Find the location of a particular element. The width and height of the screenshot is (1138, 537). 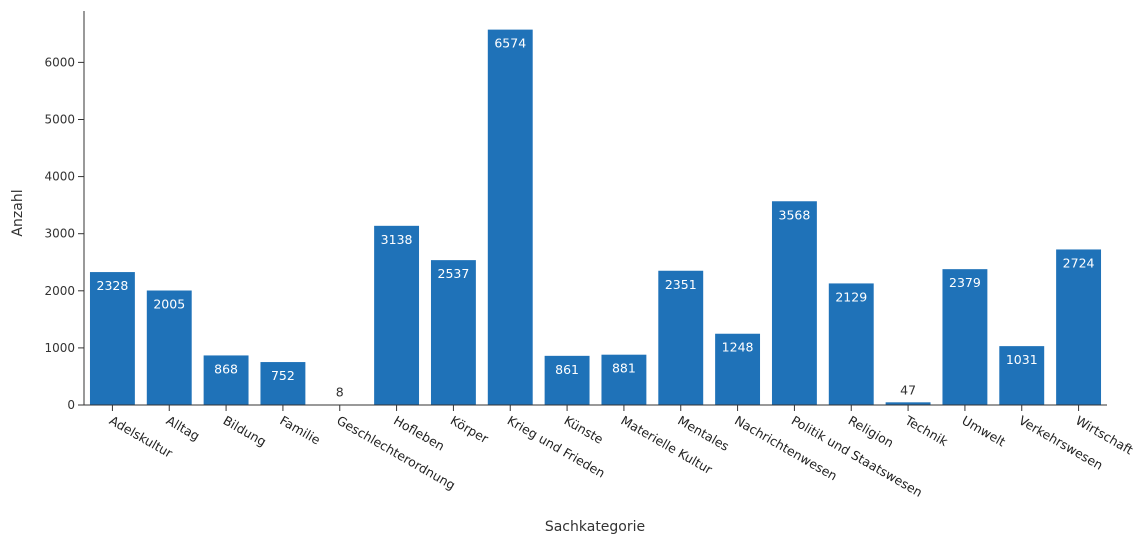

x-tick-label: Krieg und Frieden is located at coordinates (556, 447).